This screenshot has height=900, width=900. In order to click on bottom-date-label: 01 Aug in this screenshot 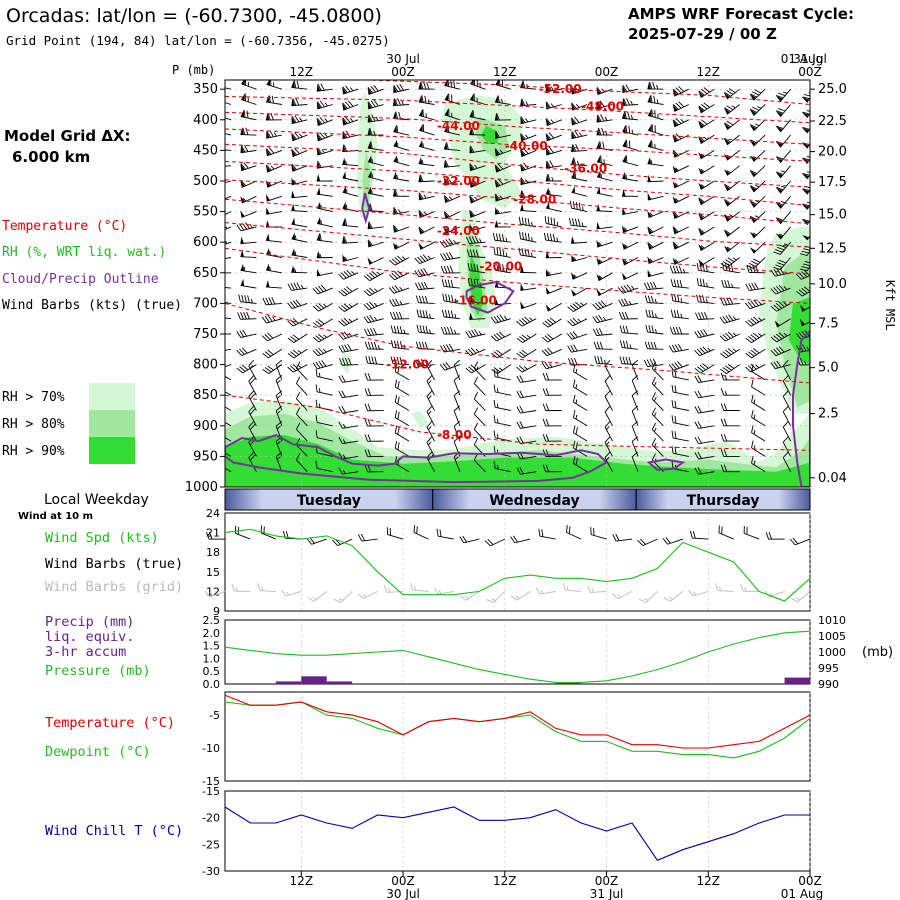, I will do `click(802, 893)`.